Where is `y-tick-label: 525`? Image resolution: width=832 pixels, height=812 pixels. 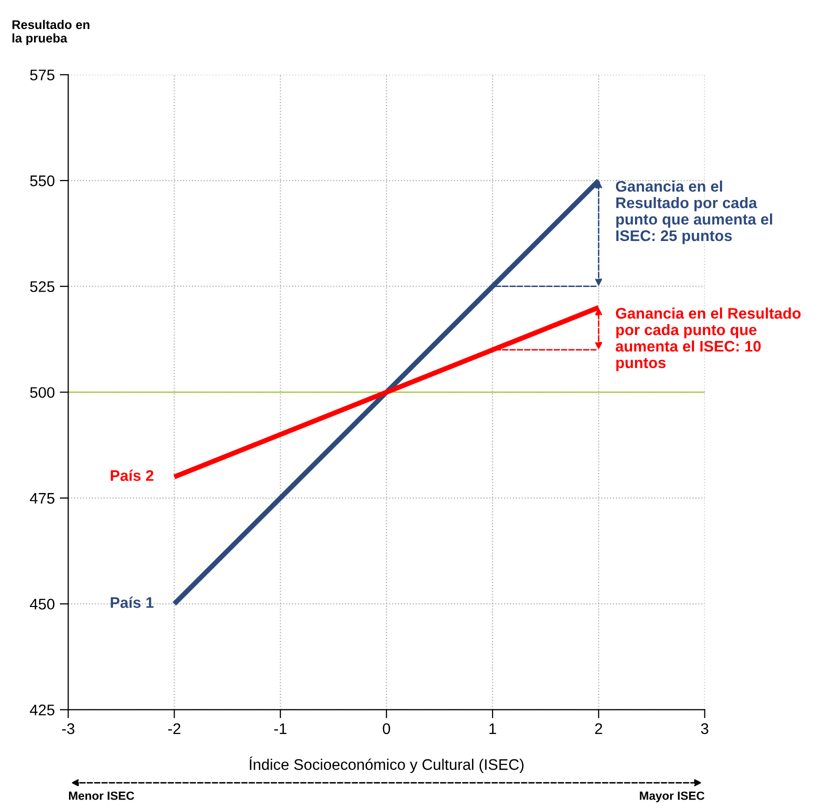 y-tick-label: 525 is located at coordinates (42, 286).